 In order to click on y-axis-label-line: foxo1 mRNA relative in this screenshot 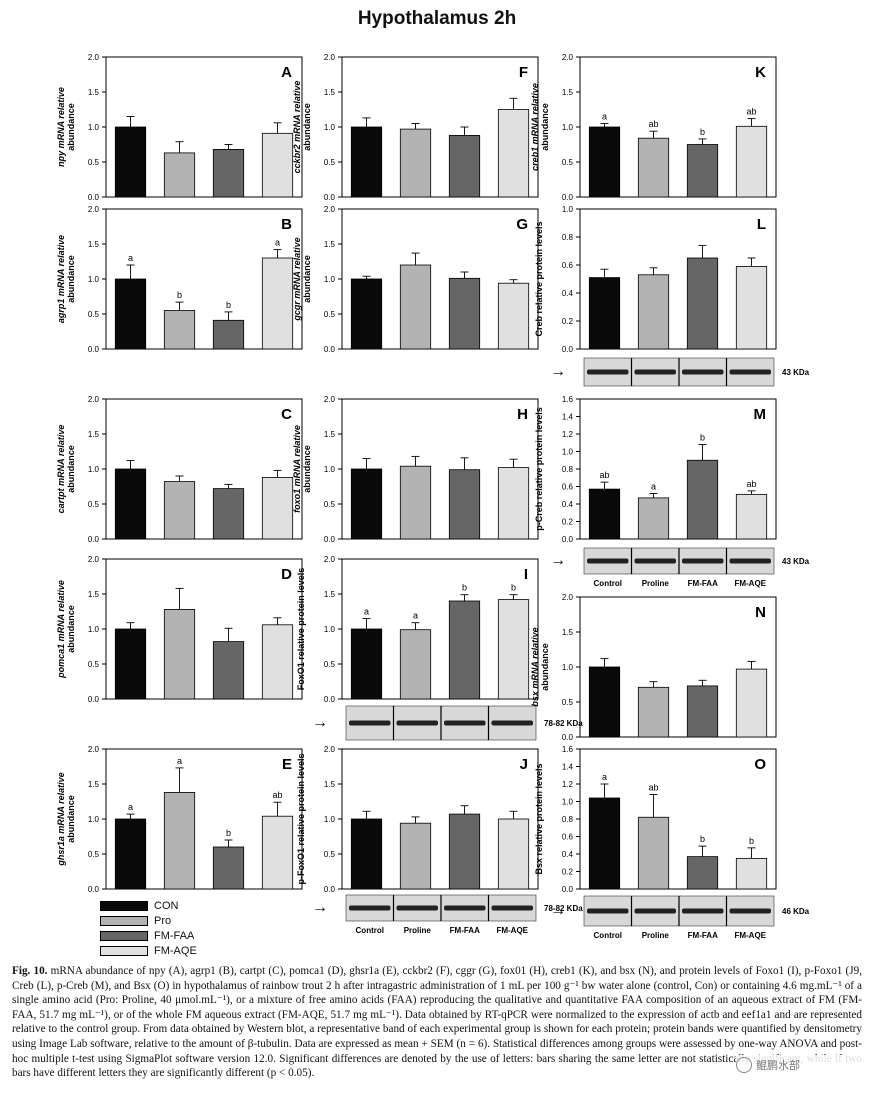, I will do `click(297, 469)`.